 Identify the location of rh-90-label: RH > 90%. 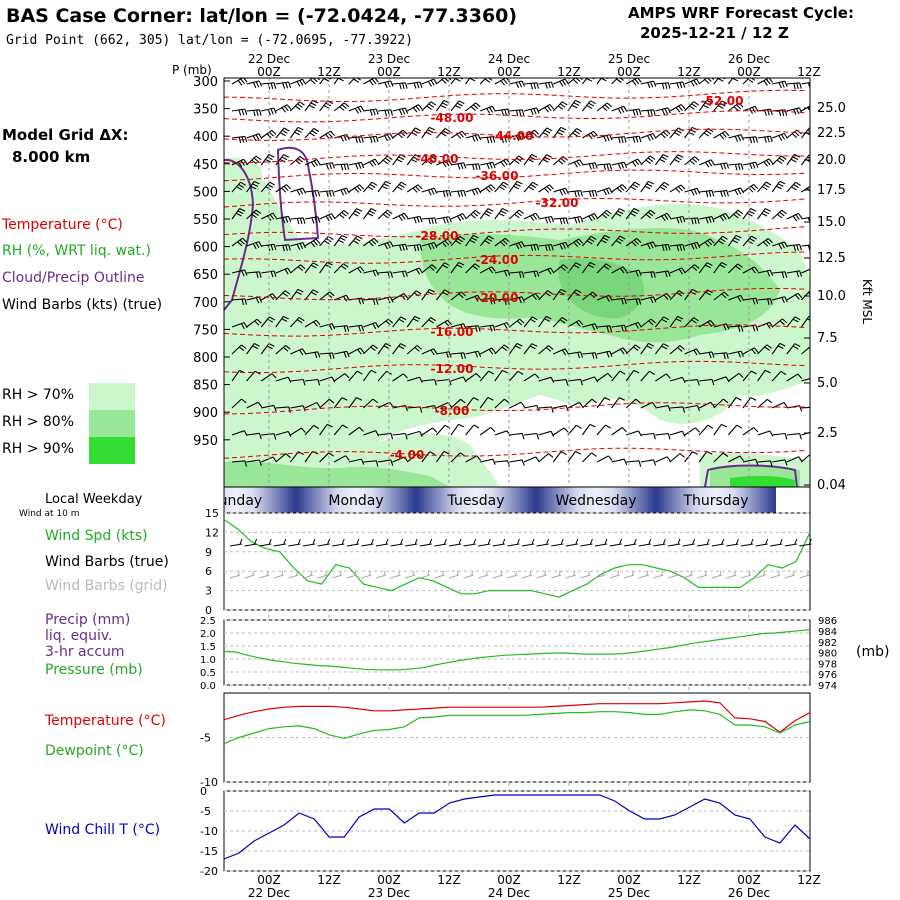
(38, 449).